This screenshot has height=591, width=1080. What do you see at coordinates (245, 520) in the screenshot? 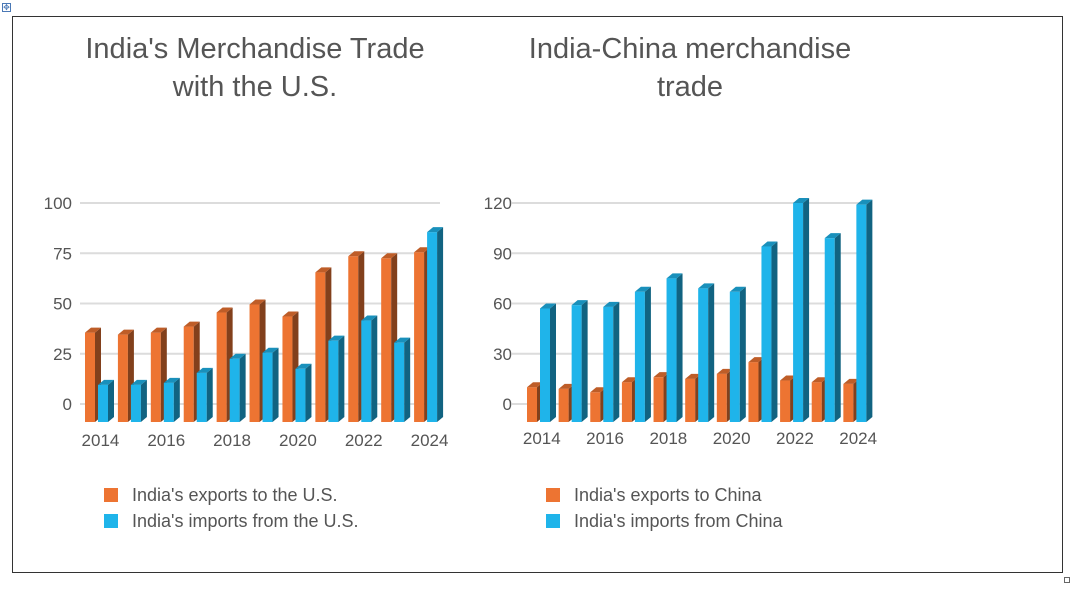
I see `legend-label-us-imports: India's imports from the U.S.` at bounding box center [245, 520].